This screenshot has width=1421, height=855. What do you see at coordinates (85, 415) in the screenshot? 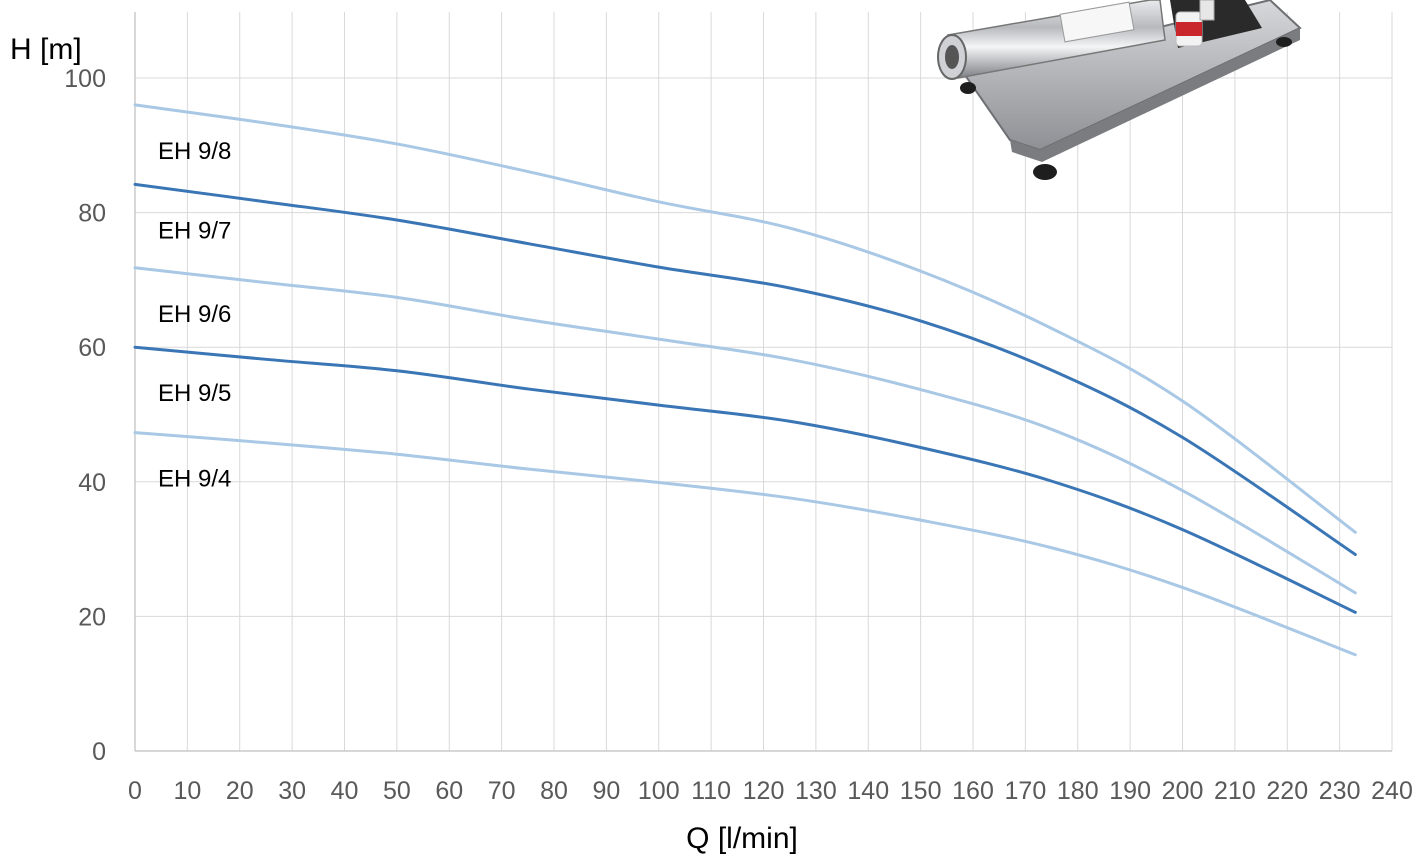
I see `y-tick-labels: 0 20 40 60 80 100` at bounding box center [85, 415].